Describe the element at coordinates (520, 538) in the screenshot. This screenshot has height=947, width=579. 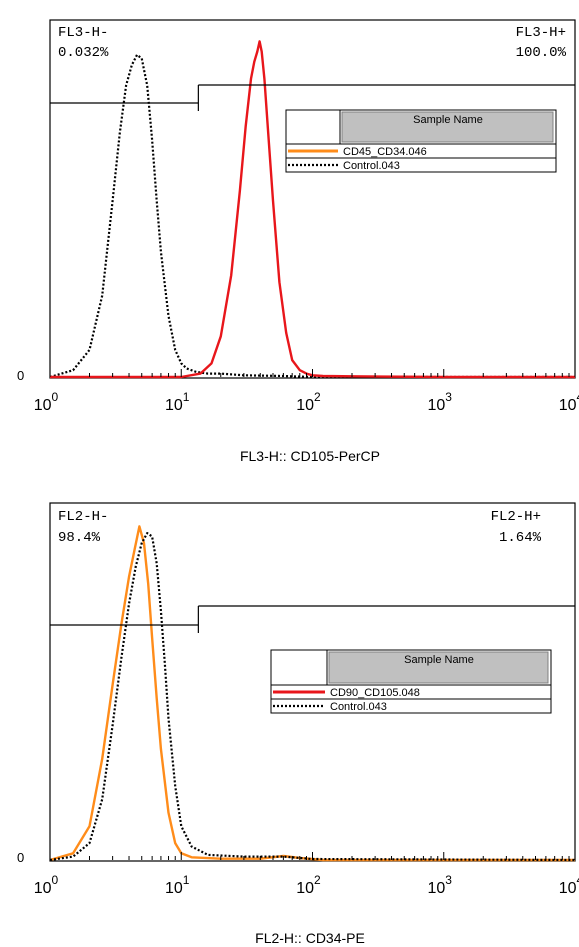
I see `gate-right-percent: 1.64%` at that location.